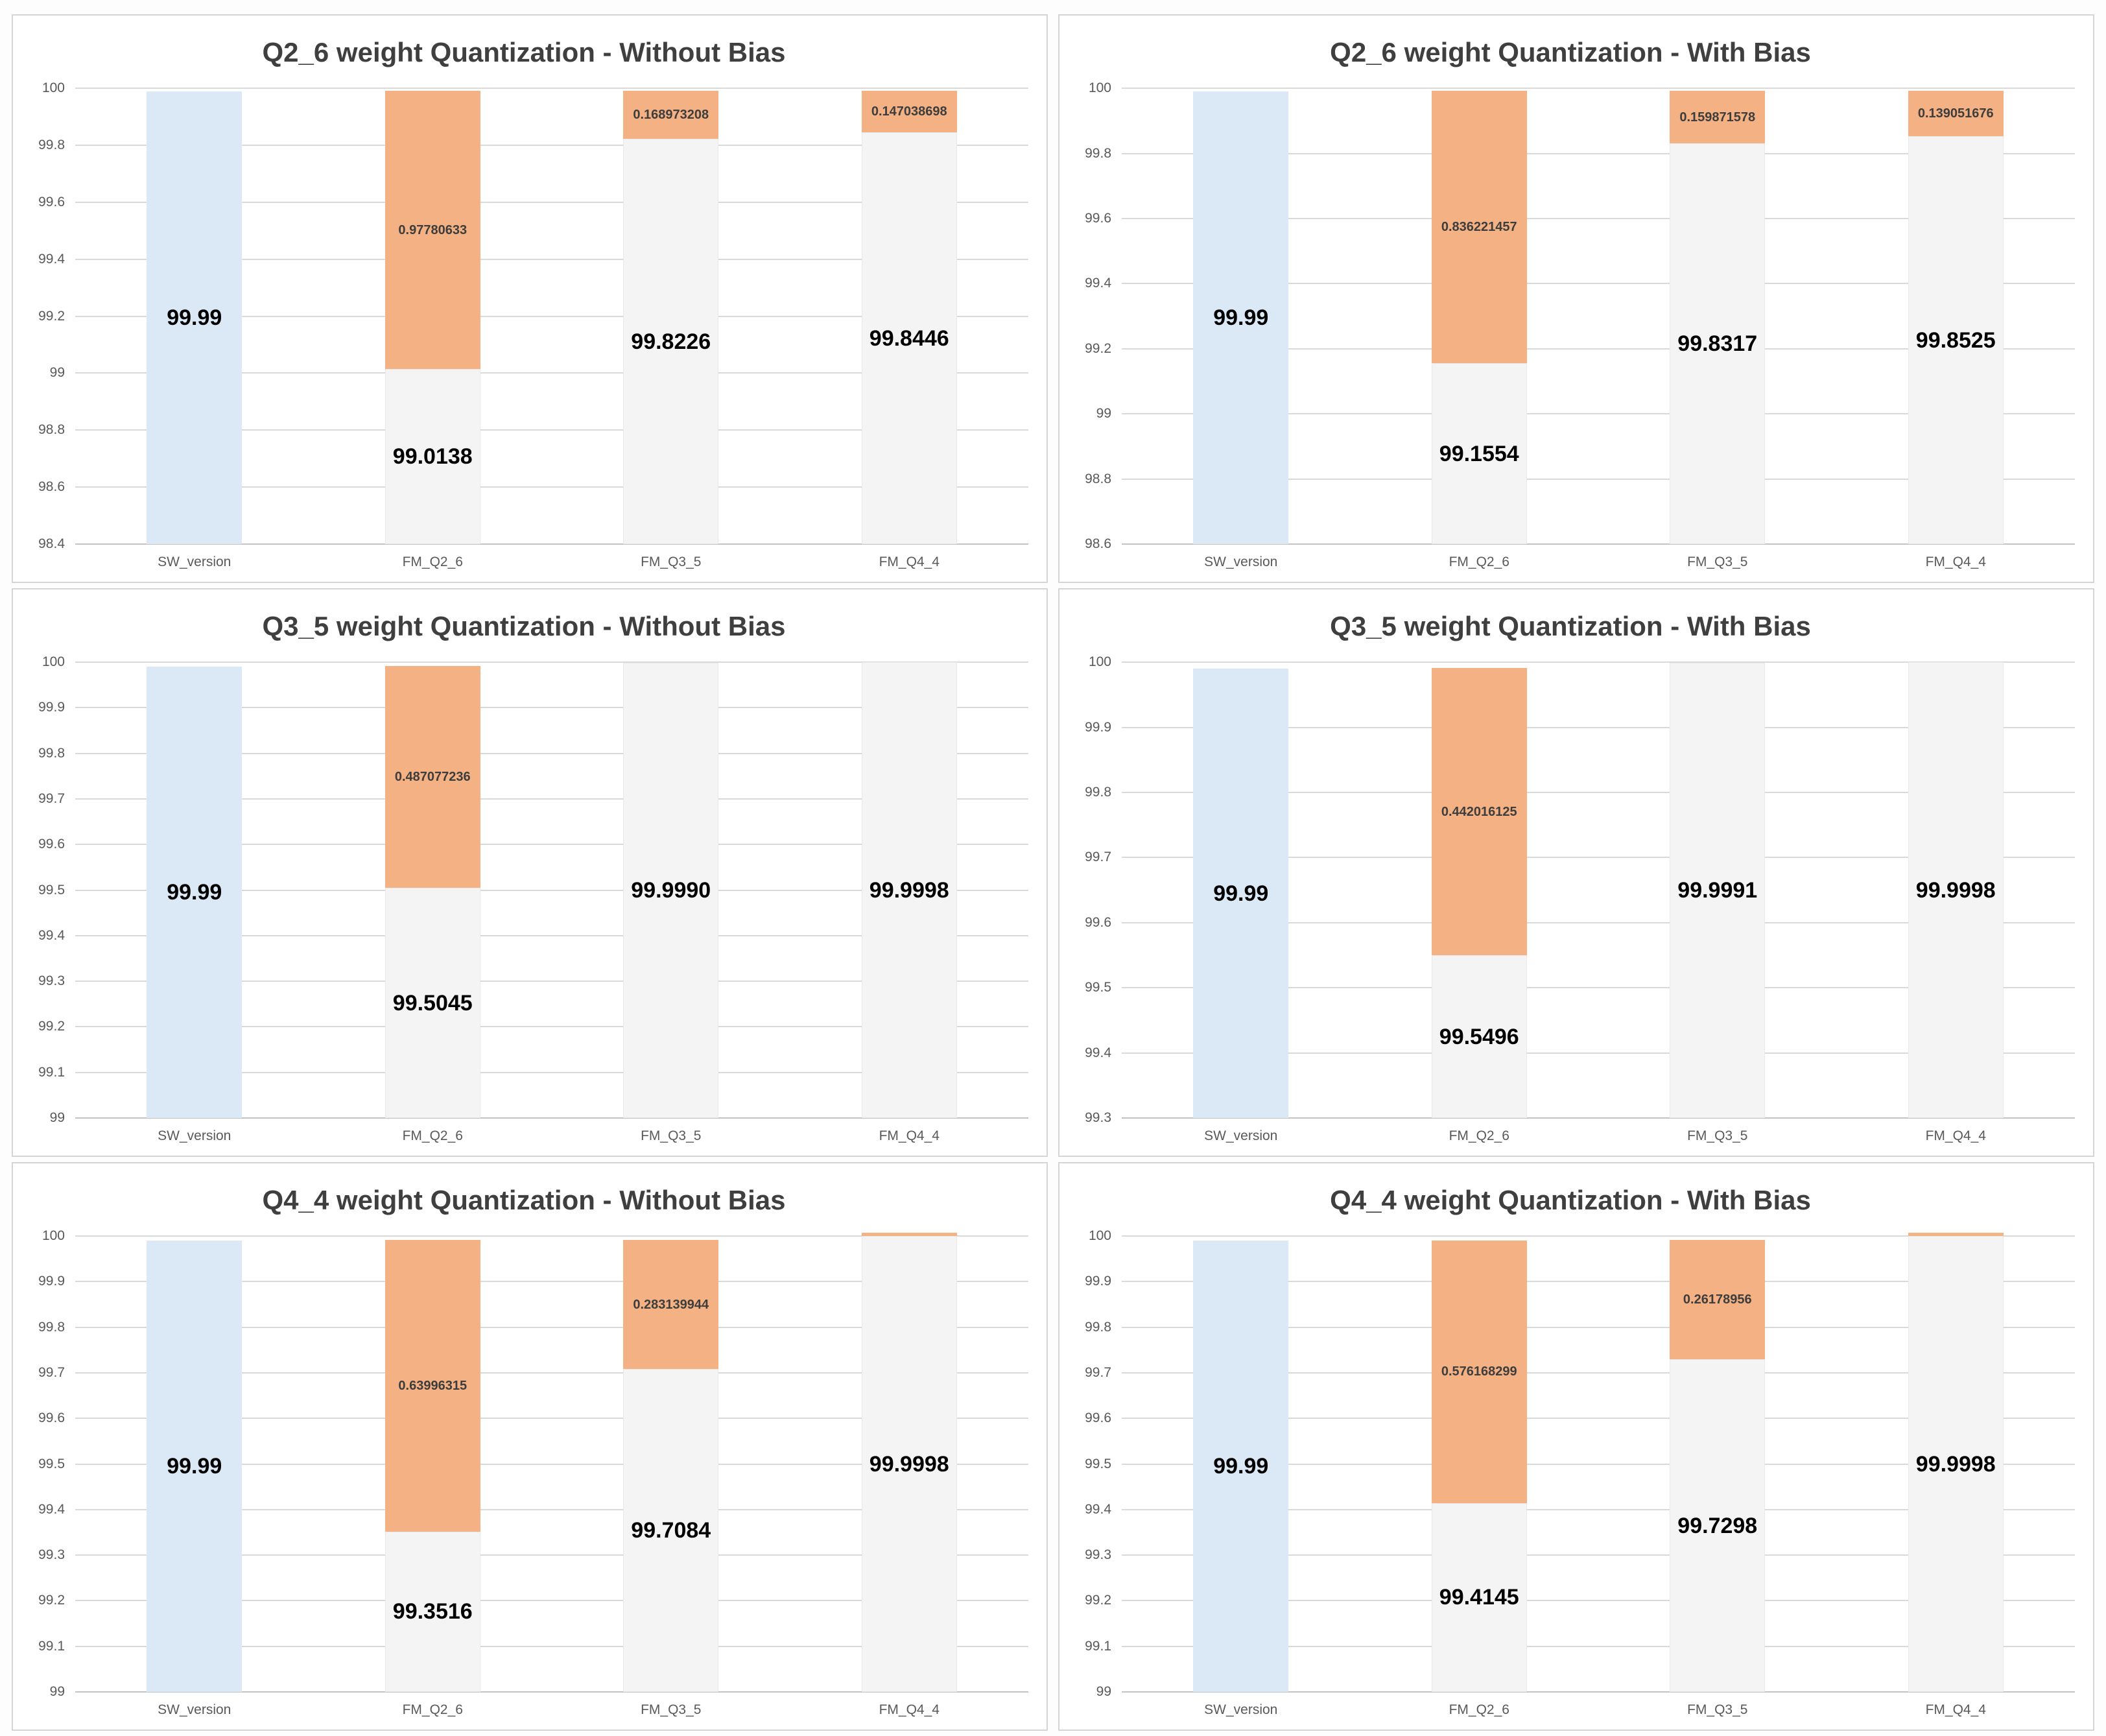  Describe the element at coordinates (1956, 1235) in the screenshot. I see `delta-bar-sliver` at that location.